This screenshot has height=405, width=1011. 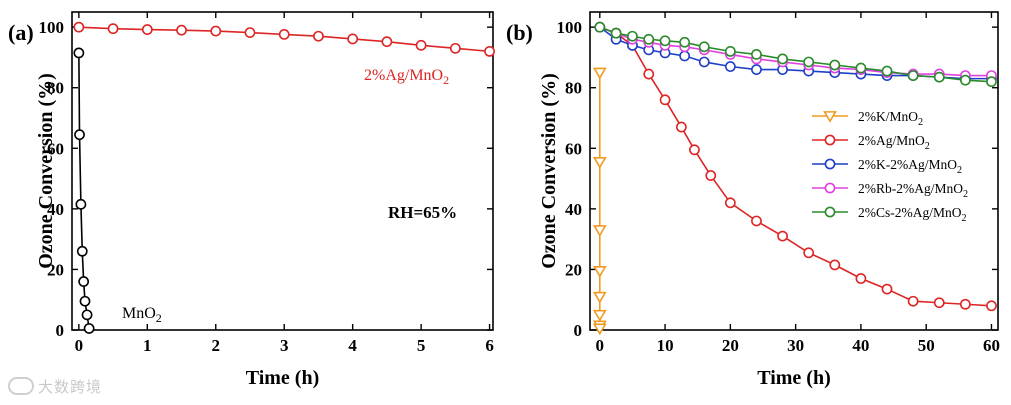 I want to click on series-2-ag-mno2, so click(x=284, y=39).